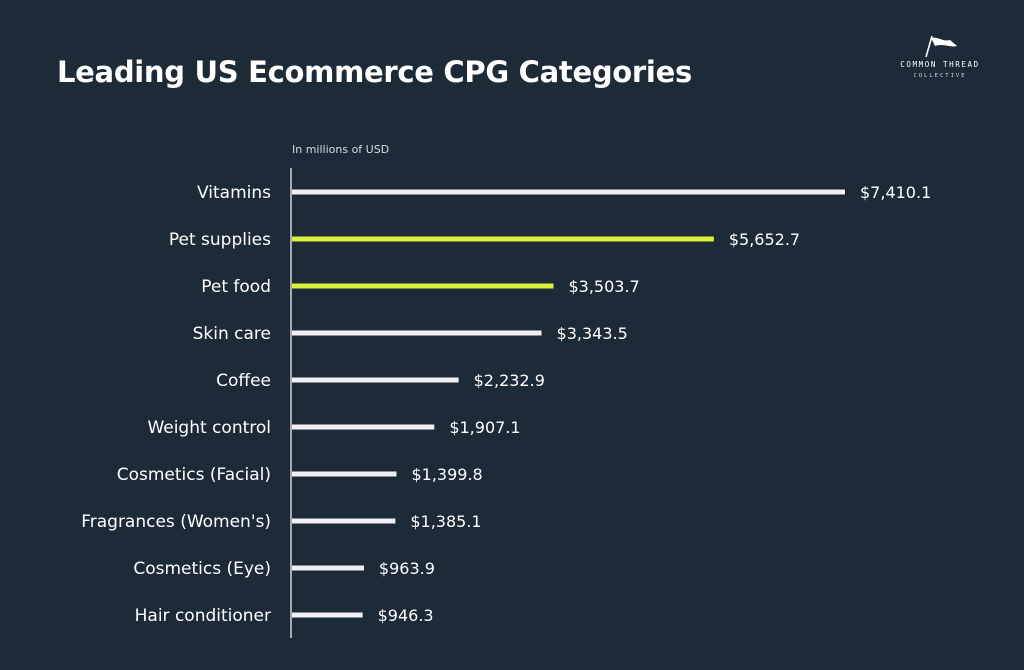  What do you see at coordinates (406, 615) in the screenshot?
I see `value-label-hair-conditioner: $946.3` at bounding box center [406, 615].